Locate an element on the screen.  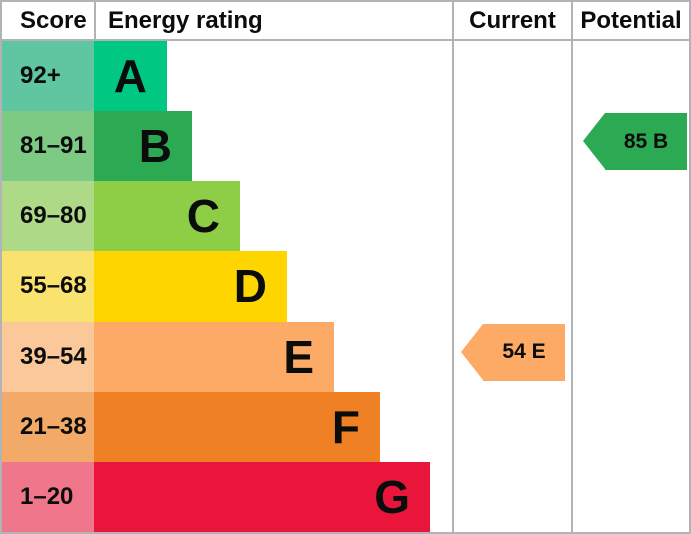
band-row-c: 69–80 C is located at coordinates (345, 216).